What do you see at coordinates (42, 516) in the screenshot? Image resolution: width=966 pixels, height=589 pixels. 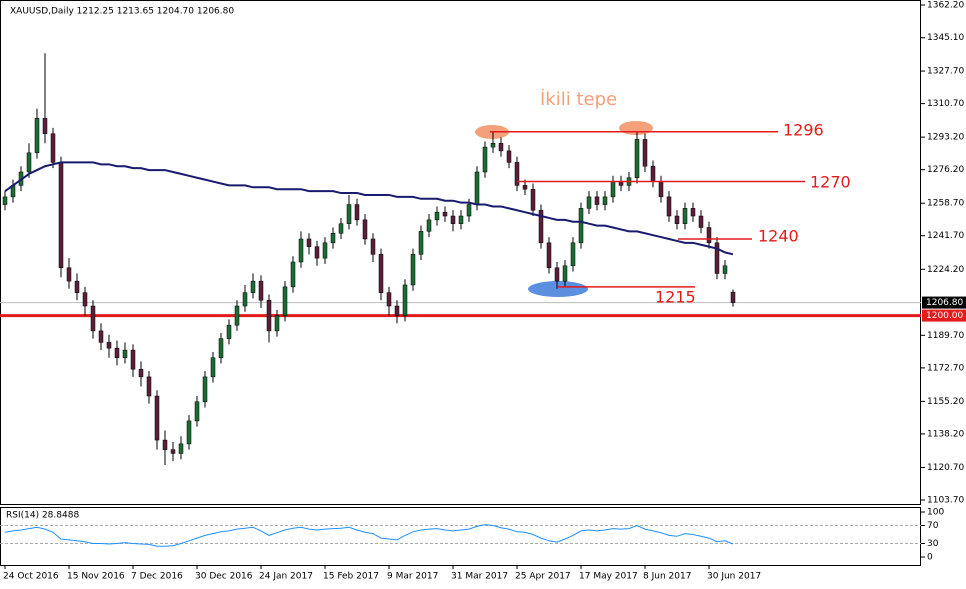 I see `rsi-title: RSI(14) 28.8488` at bounding box center [42, 516].